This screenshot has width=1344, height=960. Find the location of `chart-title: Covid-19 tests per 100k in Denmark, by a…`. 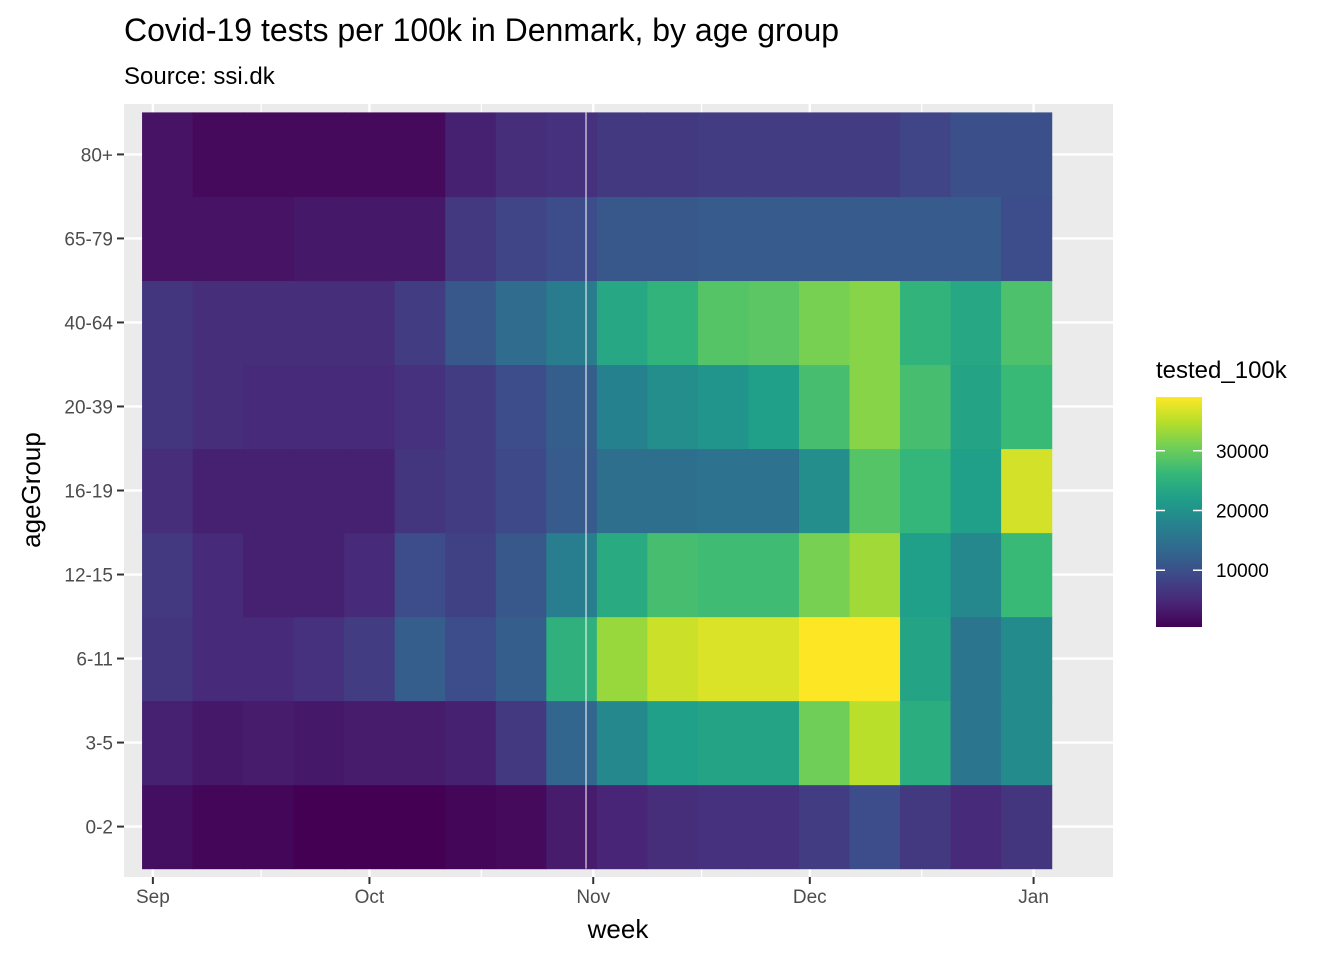

chart-title: Covid-19 tests per 100k in Denmark, by a… is located at coordinates (481, 30).